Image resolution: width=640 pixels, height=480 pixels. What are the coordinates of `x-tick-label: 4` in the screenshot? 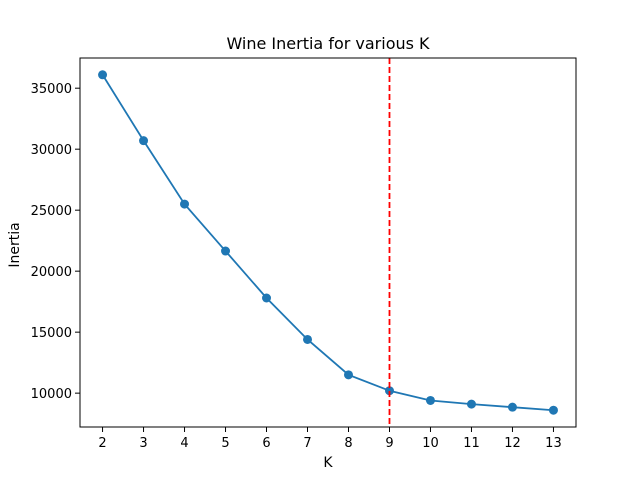 It's located at (184, 443).